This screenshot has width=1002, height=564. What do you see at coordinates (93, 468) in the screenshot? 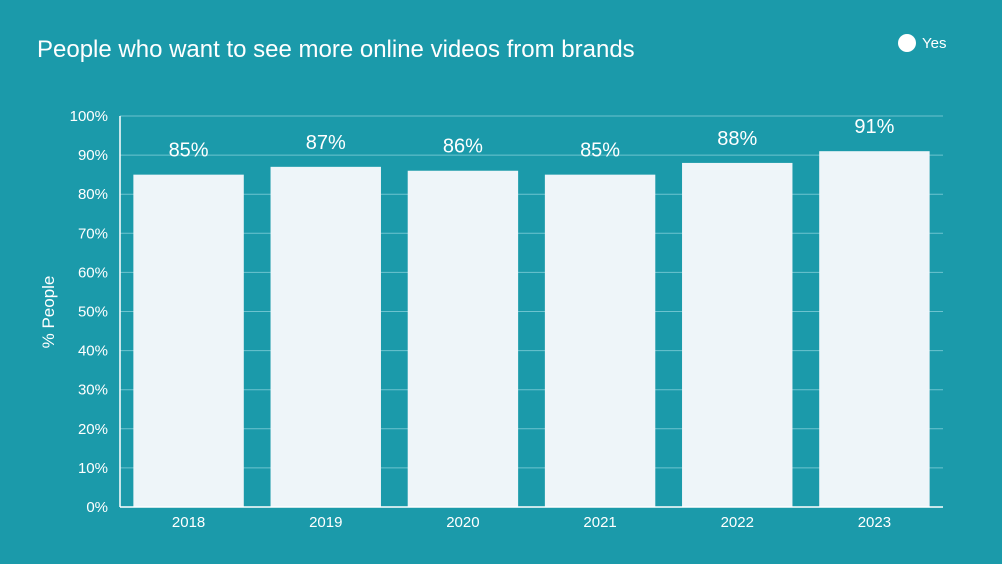
I see `y-tick-label: 10%` at bounding box center [93, 468].